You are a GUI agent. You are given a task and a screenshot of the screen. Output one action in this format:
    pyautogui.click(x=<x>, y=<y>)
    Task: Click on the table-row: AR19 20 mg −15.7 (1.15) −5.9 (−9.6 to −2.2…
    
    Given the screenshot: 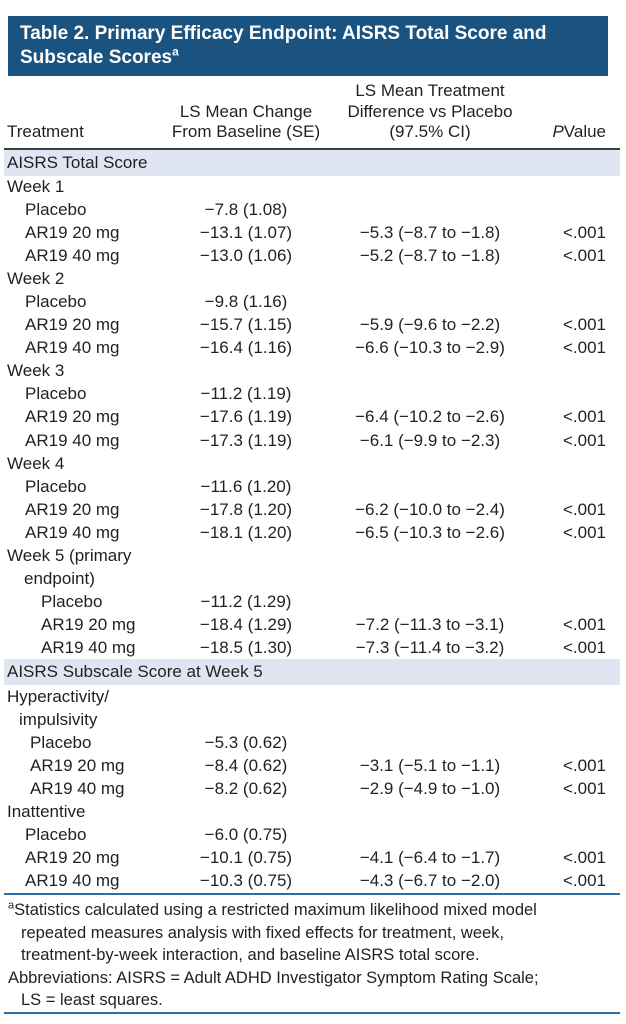 What is the action you would take?
    pyautogui.click(x=312, y=325)
    